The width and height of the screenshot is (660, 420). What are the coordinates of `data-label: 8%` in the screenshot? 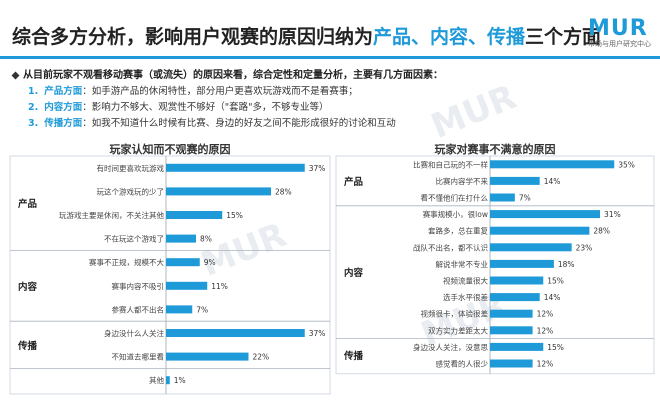 It's located at (206, 239).